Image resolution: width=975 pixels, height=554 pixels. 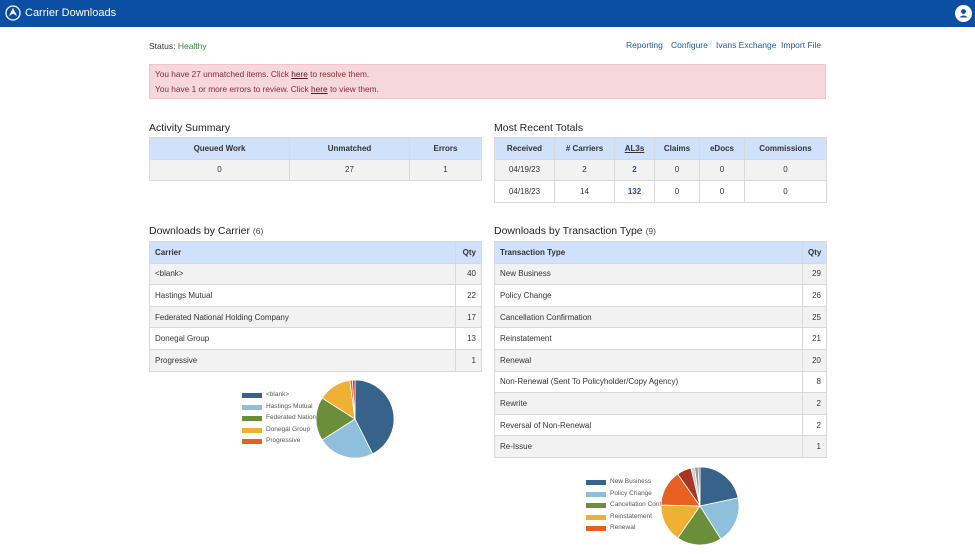 What do you see at coordinates (349, 148) in the screenshot?
I see `col-unmatched: Unmatched` at bounding box center [349, 148].